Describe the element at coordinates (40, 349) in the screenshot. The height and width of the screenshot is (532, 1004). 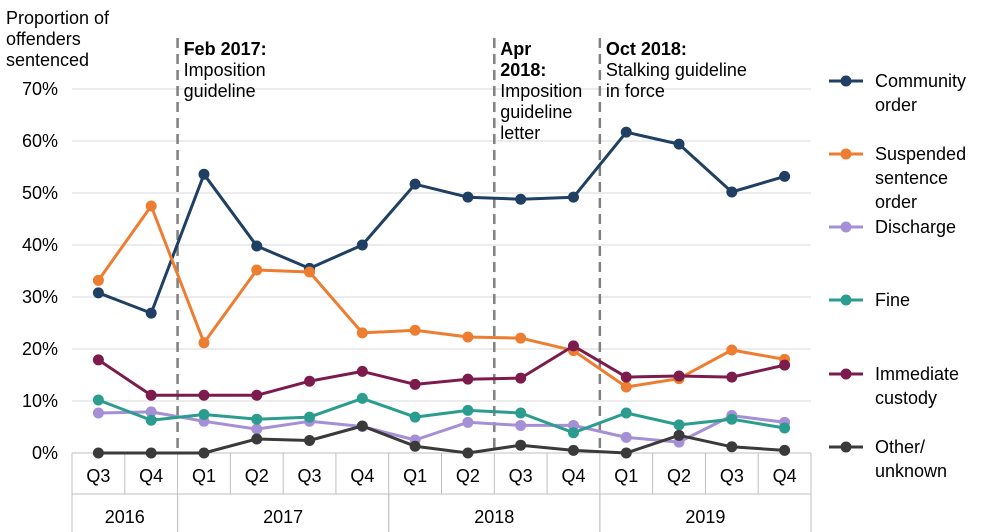
I see `y-tick-label: 20%` at that location.